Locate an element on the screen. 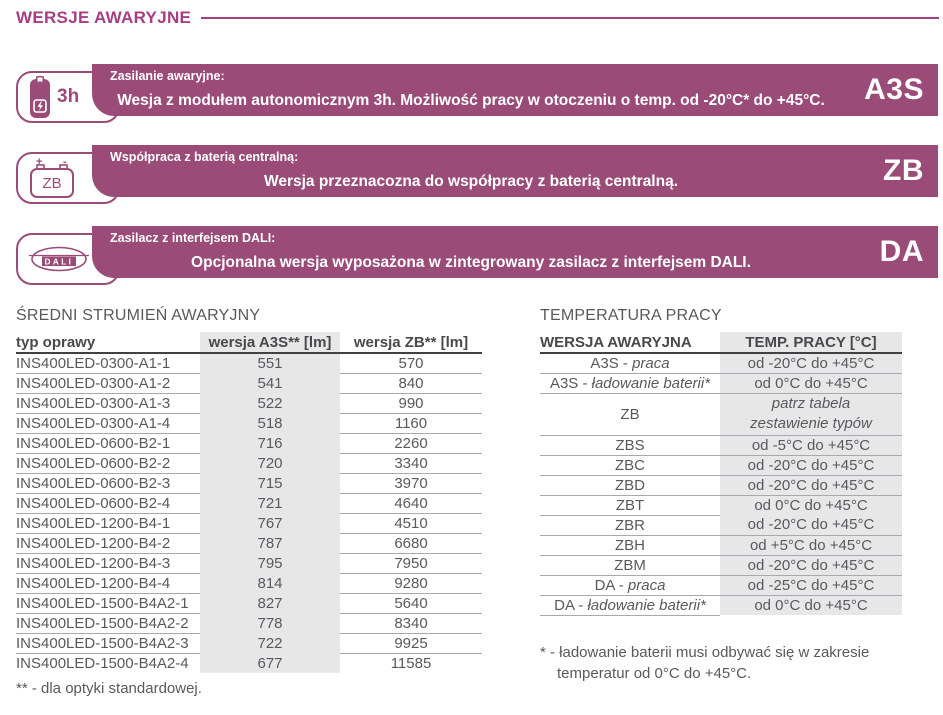  temp-col-version: WERSJA AWARYJNA is located at coordinates (630, 343).